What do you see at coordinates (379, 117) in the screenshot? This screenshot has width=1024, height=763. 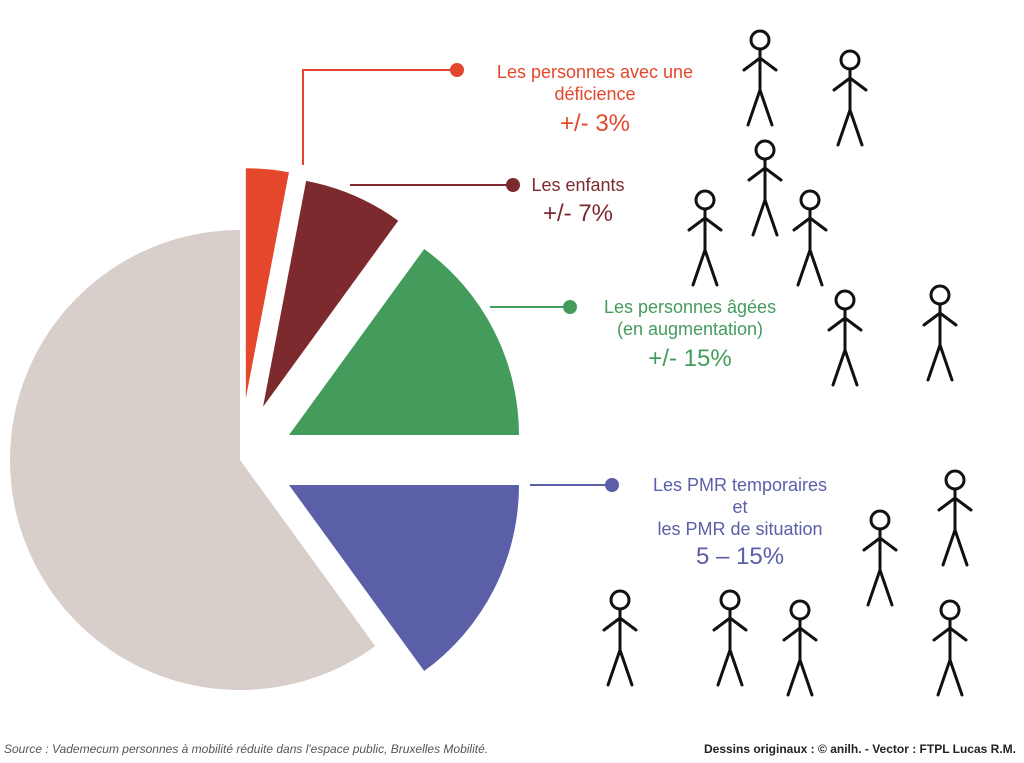 I see `leader-line` at bounding box center [379, 117].